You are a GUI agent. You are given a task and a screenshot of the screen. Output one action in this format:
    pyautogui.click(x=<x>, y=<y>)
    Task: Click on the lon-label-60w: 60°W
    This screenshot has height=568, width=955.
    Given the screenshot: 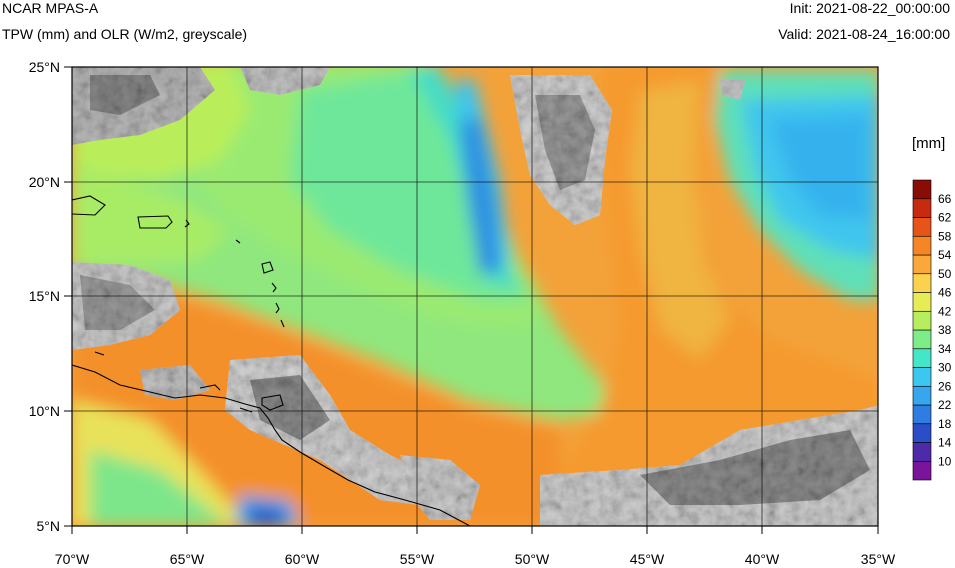 What is the action you would take?
    pyautogui.click(x=302, y=559)
    